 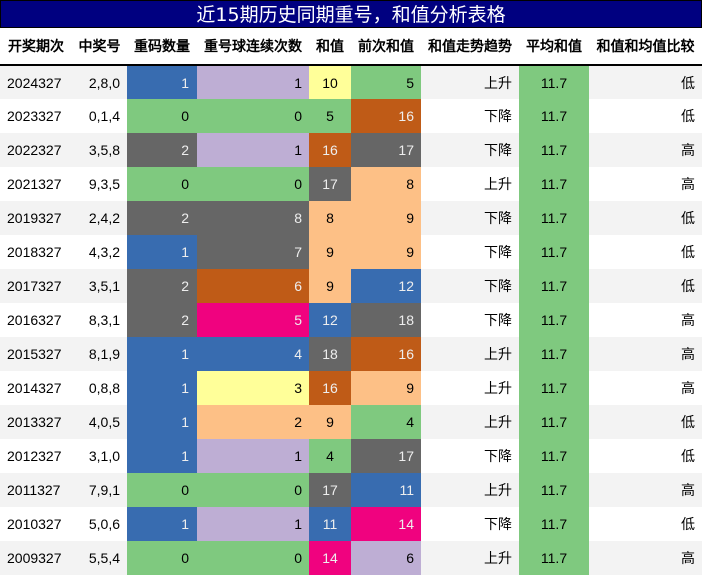 I want to click on numbers-cell: 3,1,0, so click(x=99, y=456).